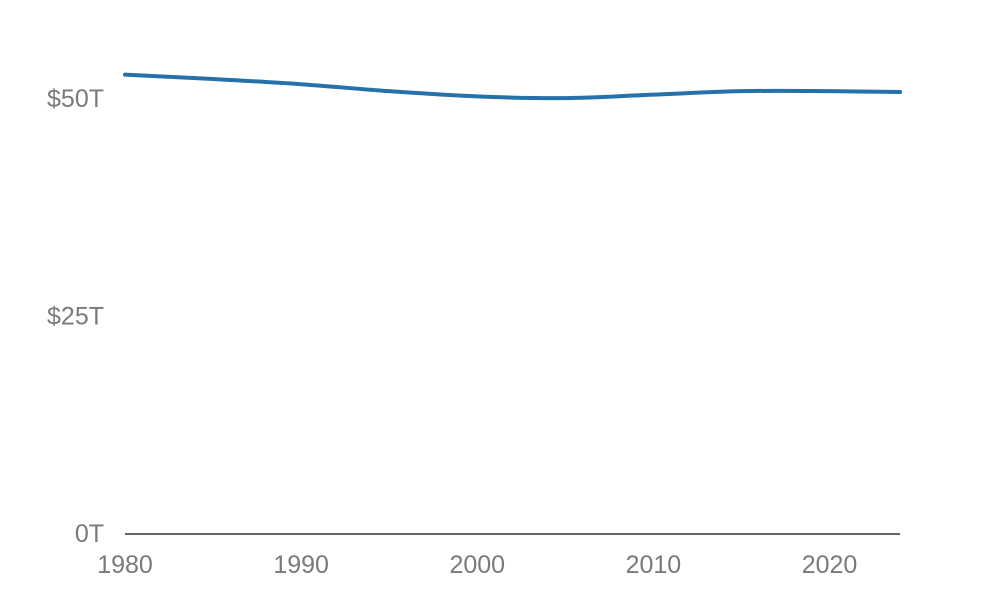 This screenshot has width=1000, height=600. Describe the element at coordinates (830, 565) in the screenshot. I see `x-tick-label: 2020` at that location.